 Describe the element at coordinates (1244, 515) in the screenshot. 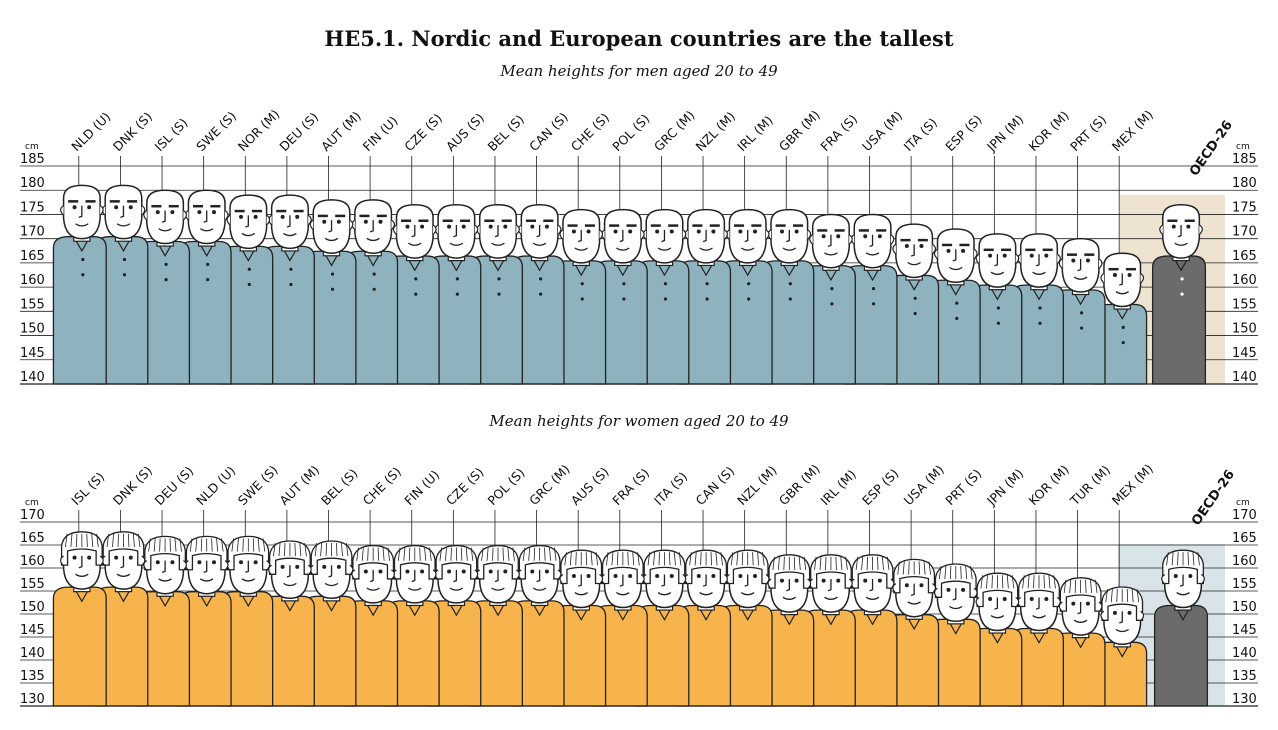

I see `women-tick-label-right: 170` at that location.